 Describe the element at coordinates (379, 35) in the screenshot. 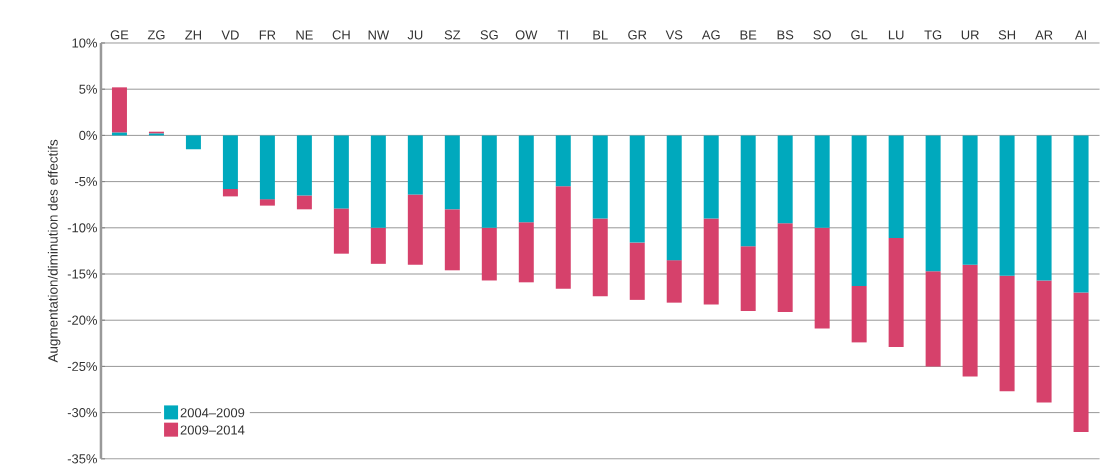

I see `x-tick-label: NW` at that location.